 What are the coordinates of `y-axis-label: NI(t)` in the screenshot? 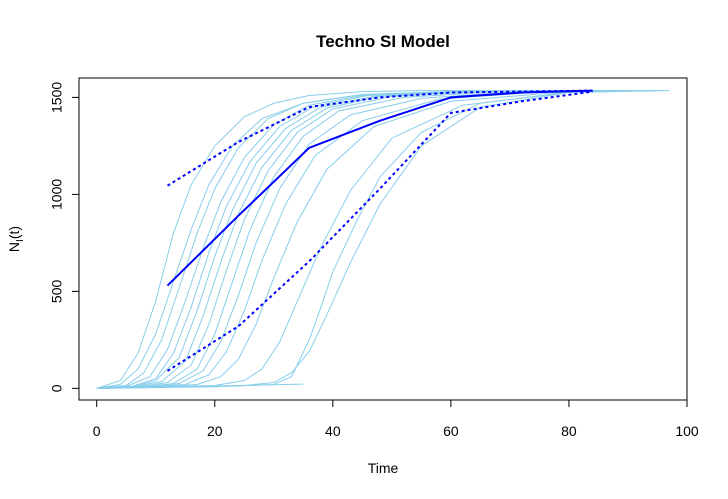 It's located at (16, 239).